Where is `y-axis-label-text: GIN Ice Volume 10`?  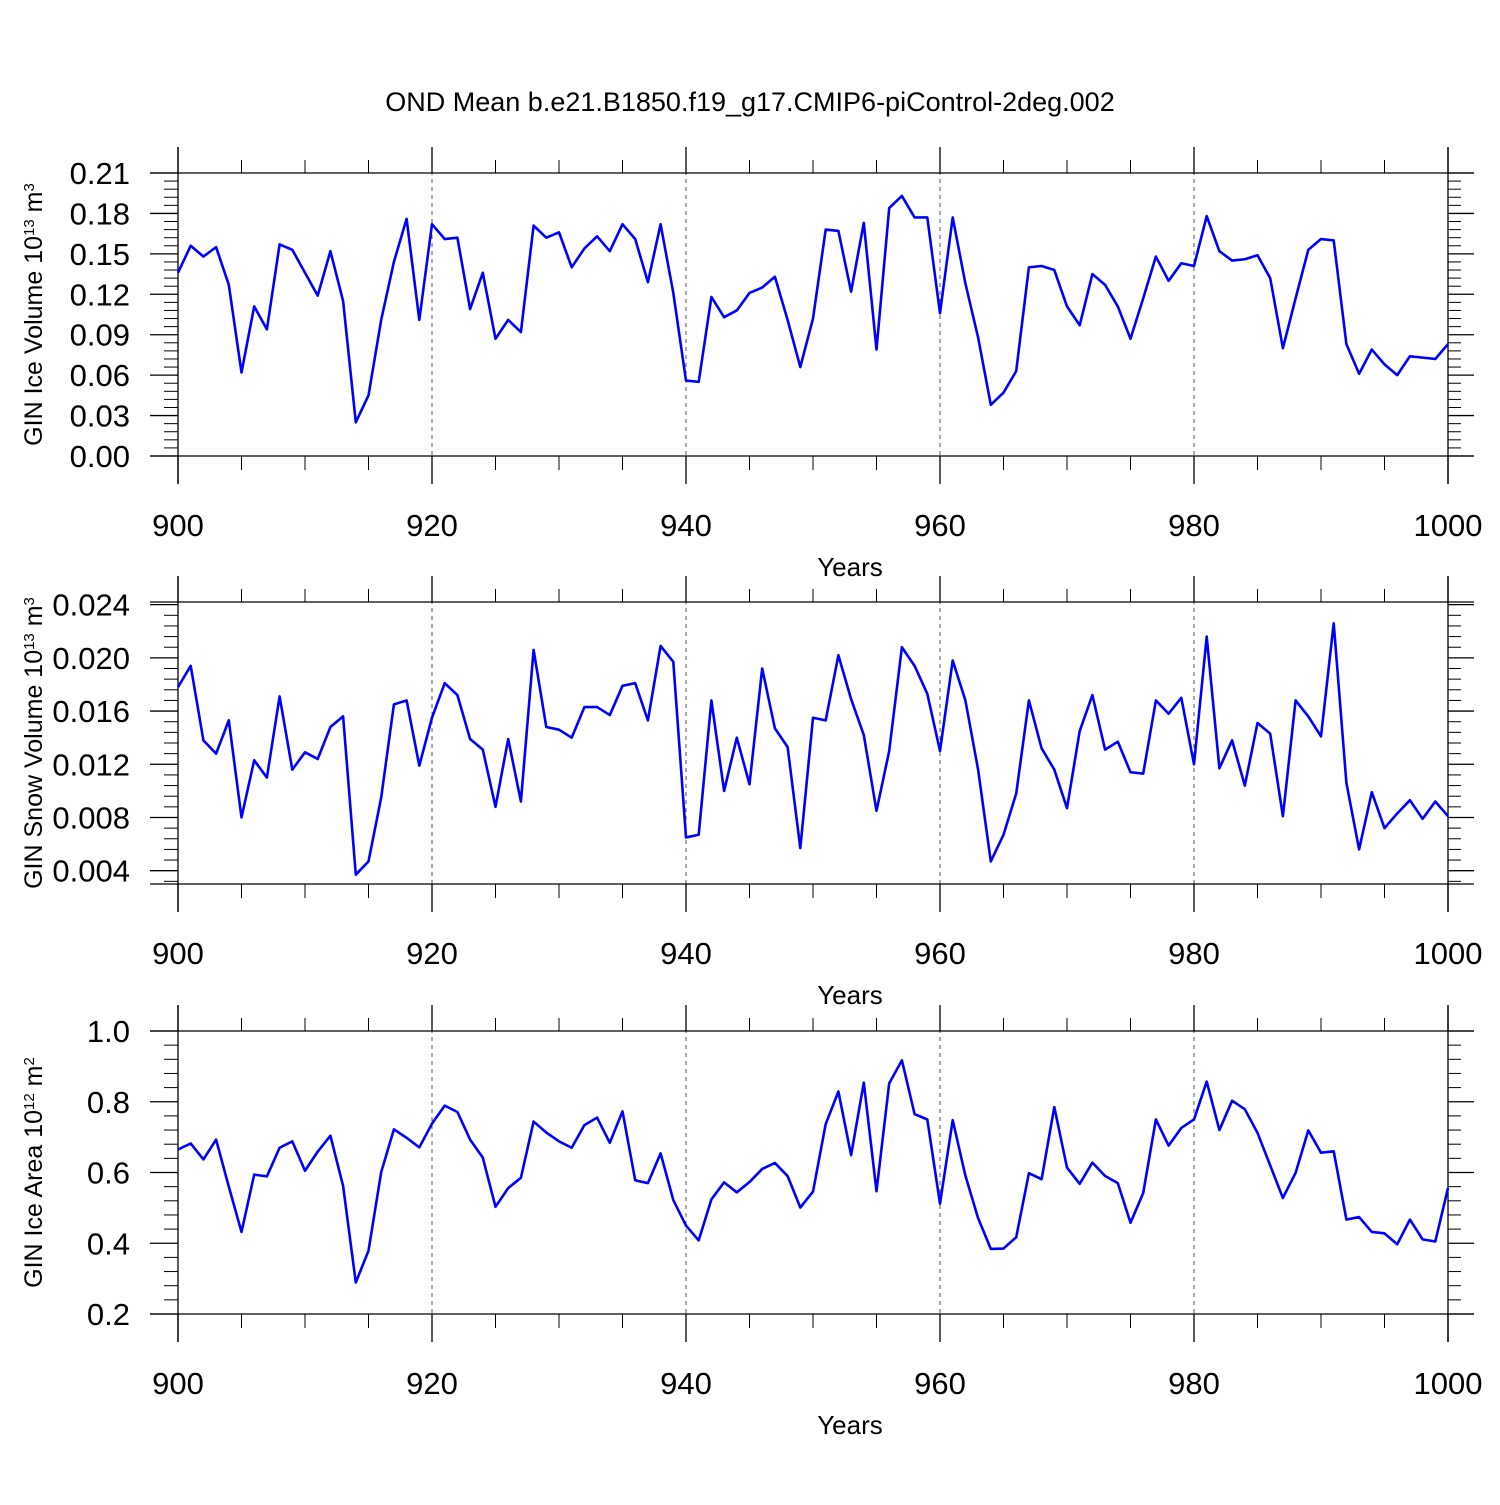
y-axis-label-text: GIN Ice Volume 10 is located at coordinates (34, 341).